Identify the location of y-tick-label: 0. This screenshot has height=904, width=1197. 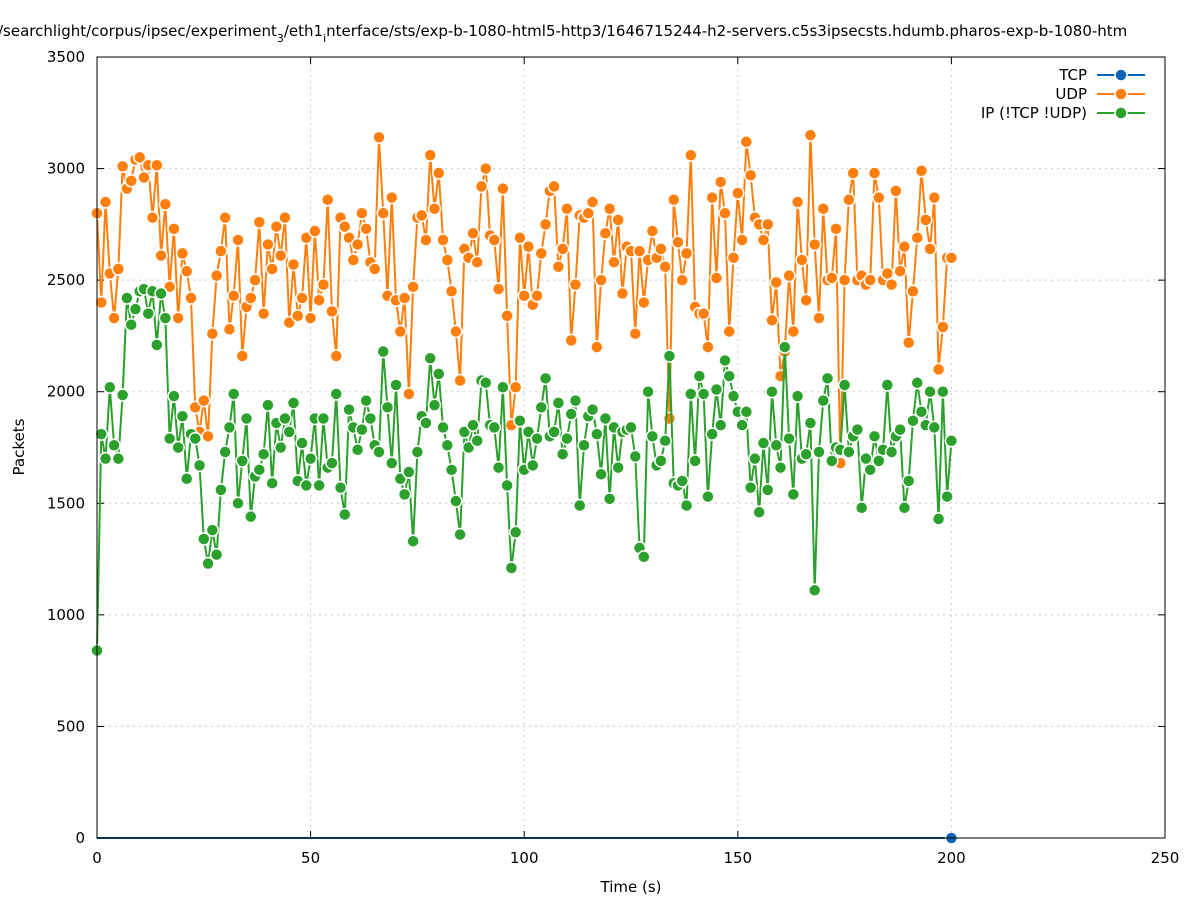
(80, 838).